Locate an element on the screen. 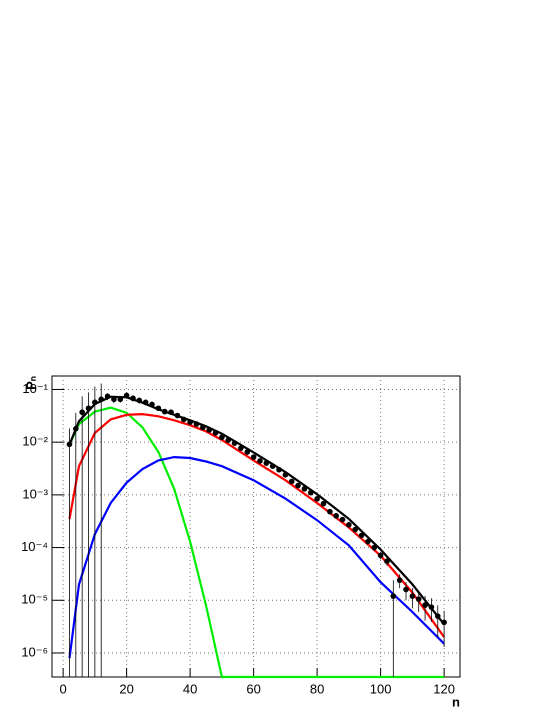 The width and height of the screenshot is (553, 715). y-tick-label: 10⁻¹ is located at coordinates (35, 388).